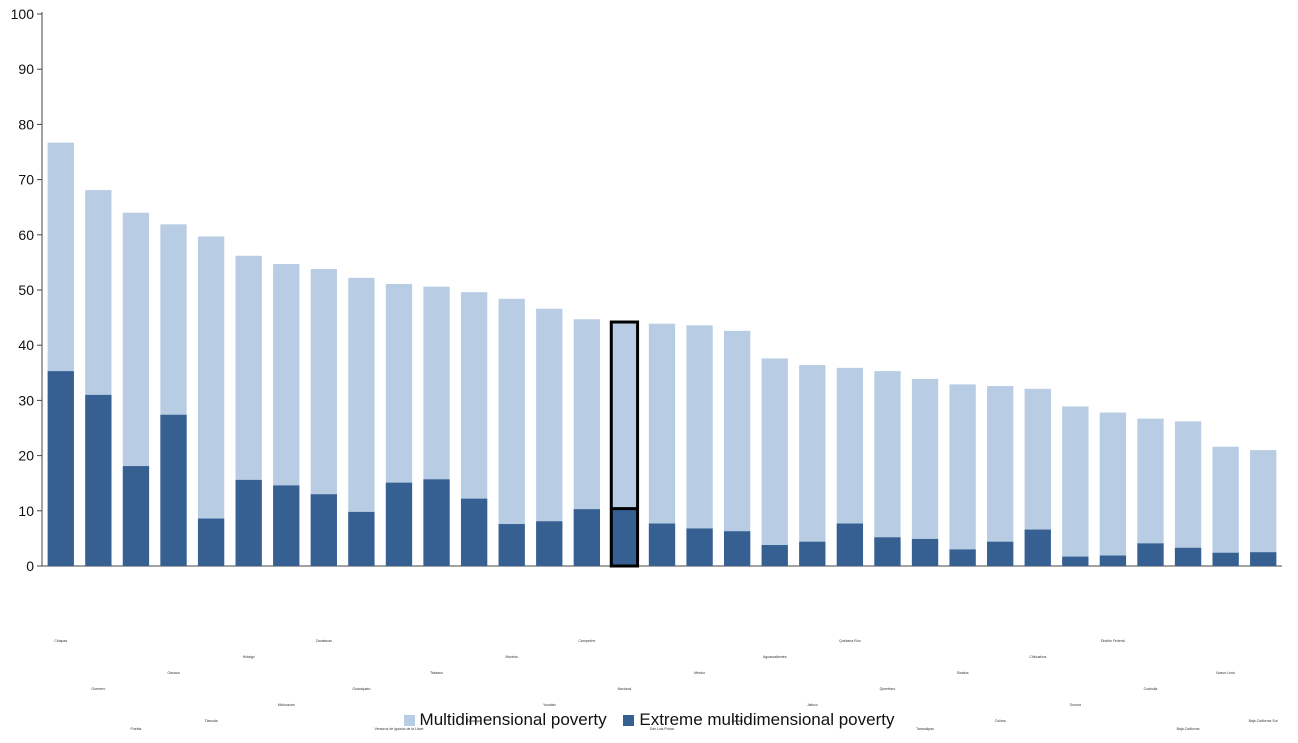  What do you see at coordinates (1113, 641) in the screenshot?
I see `x-tick-label: Distrito Federal` at bounding box center [1113, 641].